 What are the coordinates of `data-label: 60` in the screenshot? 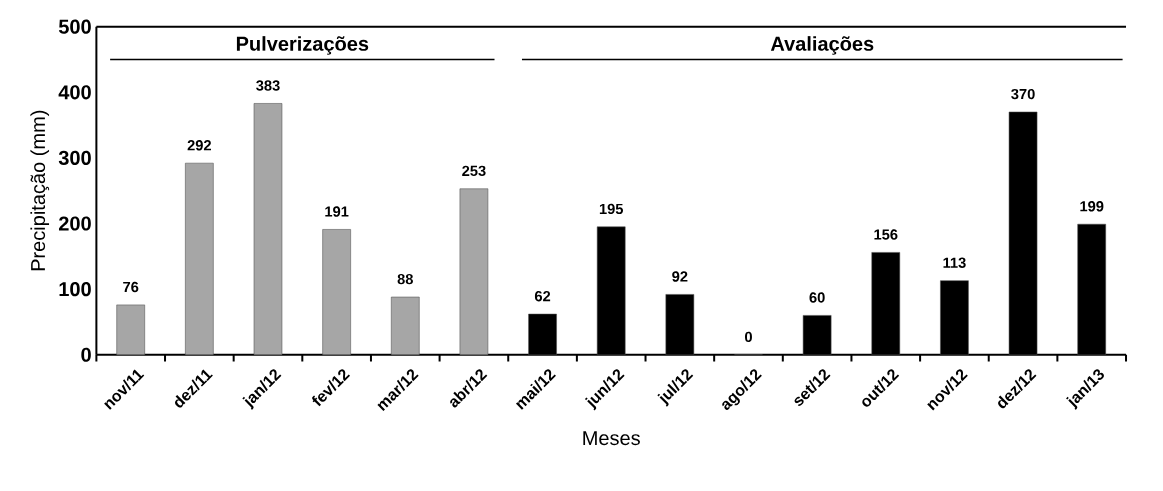 It's located at (817, 297).